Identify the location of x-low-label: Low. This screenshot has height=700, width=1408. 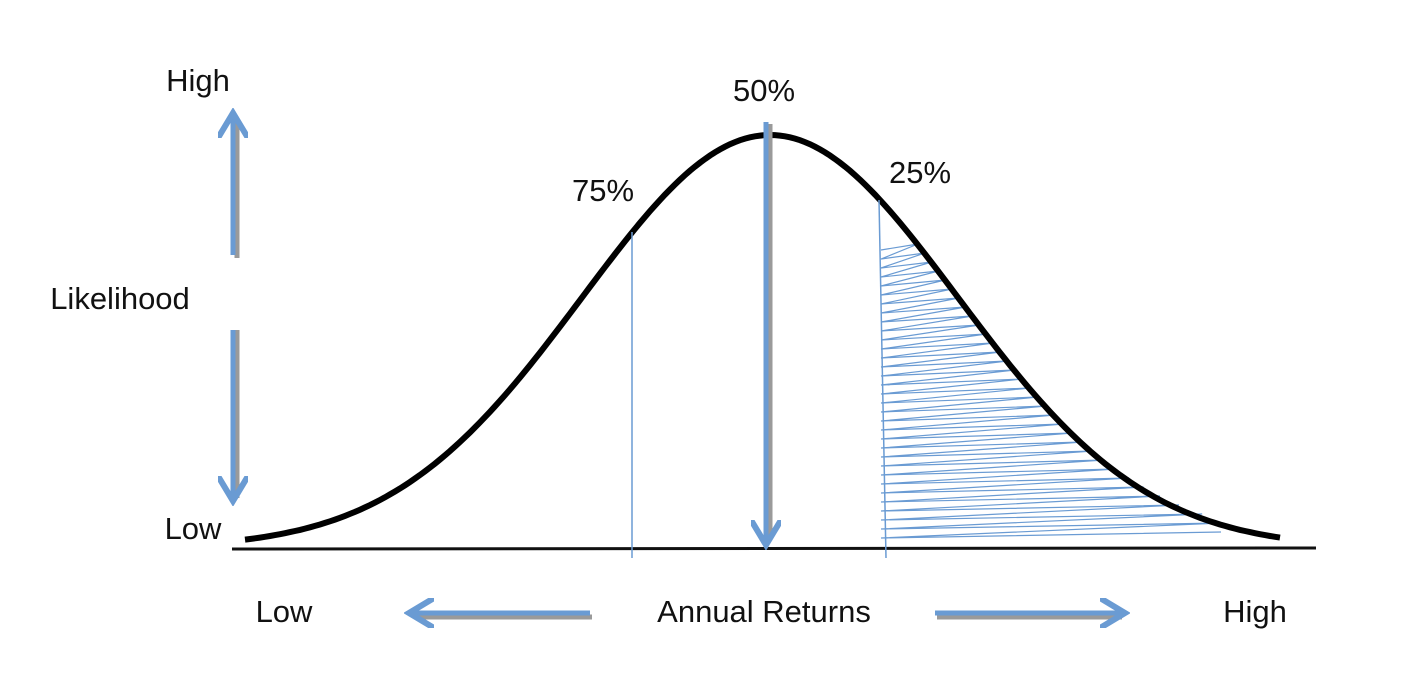
(284, 611).